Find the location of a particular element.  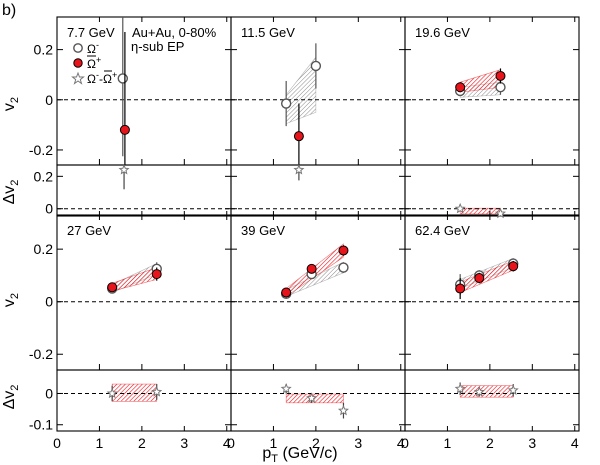

figure-label: b) is located at coordinates (9, 10).